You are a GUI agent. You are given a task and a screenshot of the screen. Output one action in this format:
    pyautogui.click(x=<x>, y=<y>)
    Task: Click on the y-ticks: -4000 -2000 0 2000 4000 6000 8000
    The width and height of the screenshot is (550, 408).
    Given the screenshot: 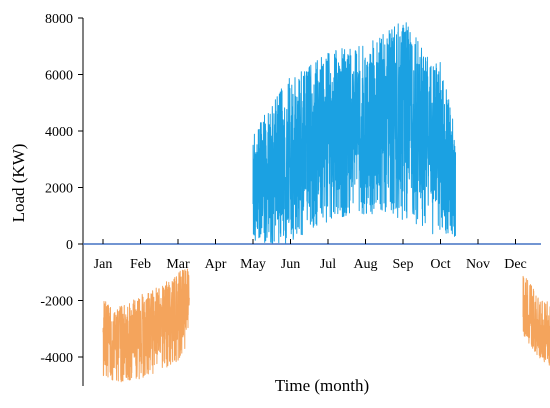 What is the action you would take?
    pyautogui.click(x=61, y=189)
    